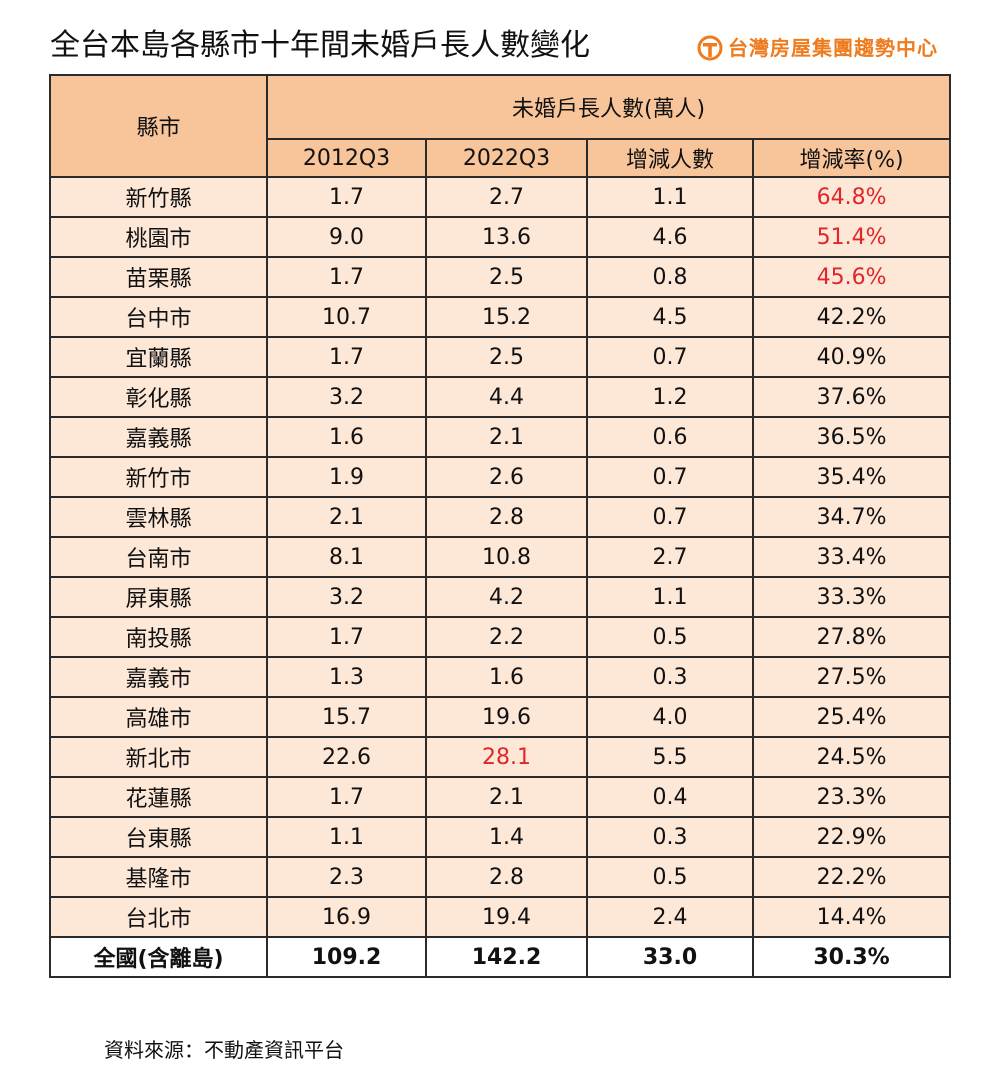  What do you see at coordinates (670, 917) in the screenshot?
I see `cell-change: 2.4` at bounding box center [670, 917].